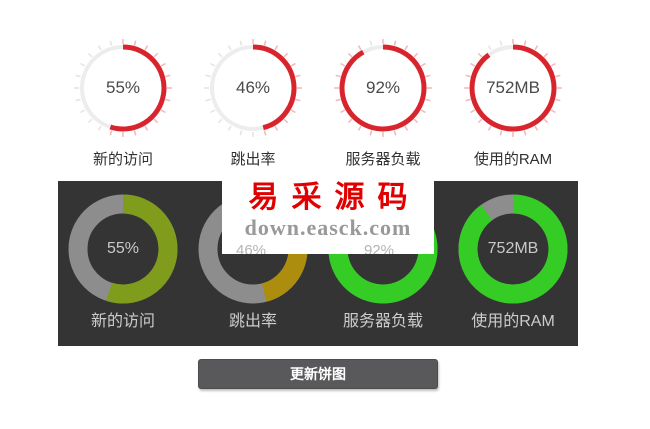  What do you see at coordinates (383, 159) in the screenshot?
I see `gauge-label: 服务器负载` at bounding box center [383, 159].